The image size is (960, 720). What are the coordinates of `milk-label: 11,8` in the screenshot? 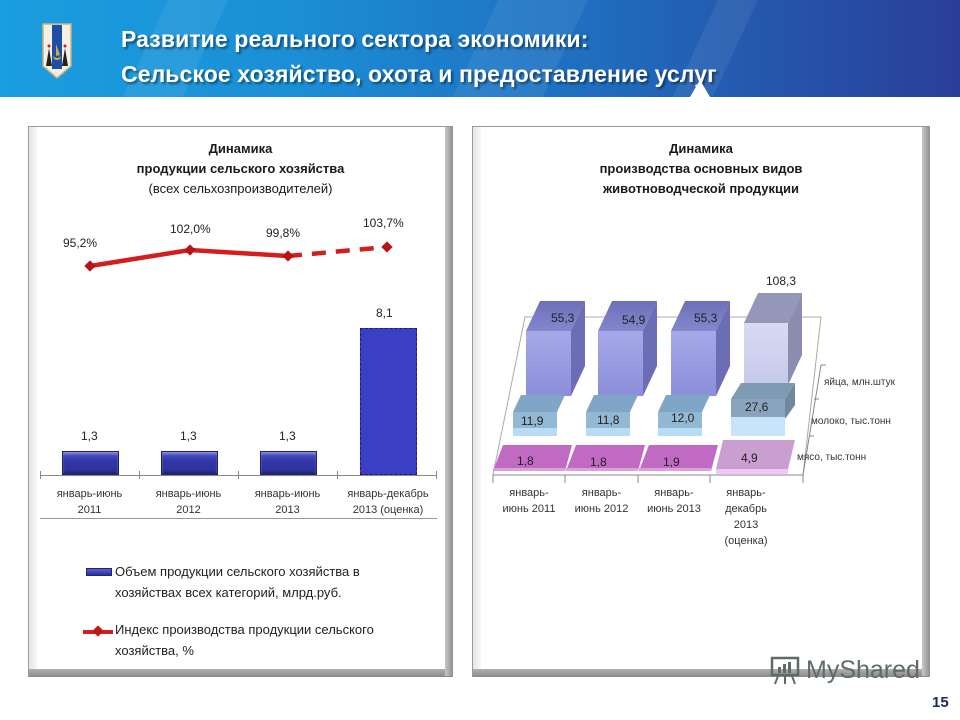 It's located at (608, 420).